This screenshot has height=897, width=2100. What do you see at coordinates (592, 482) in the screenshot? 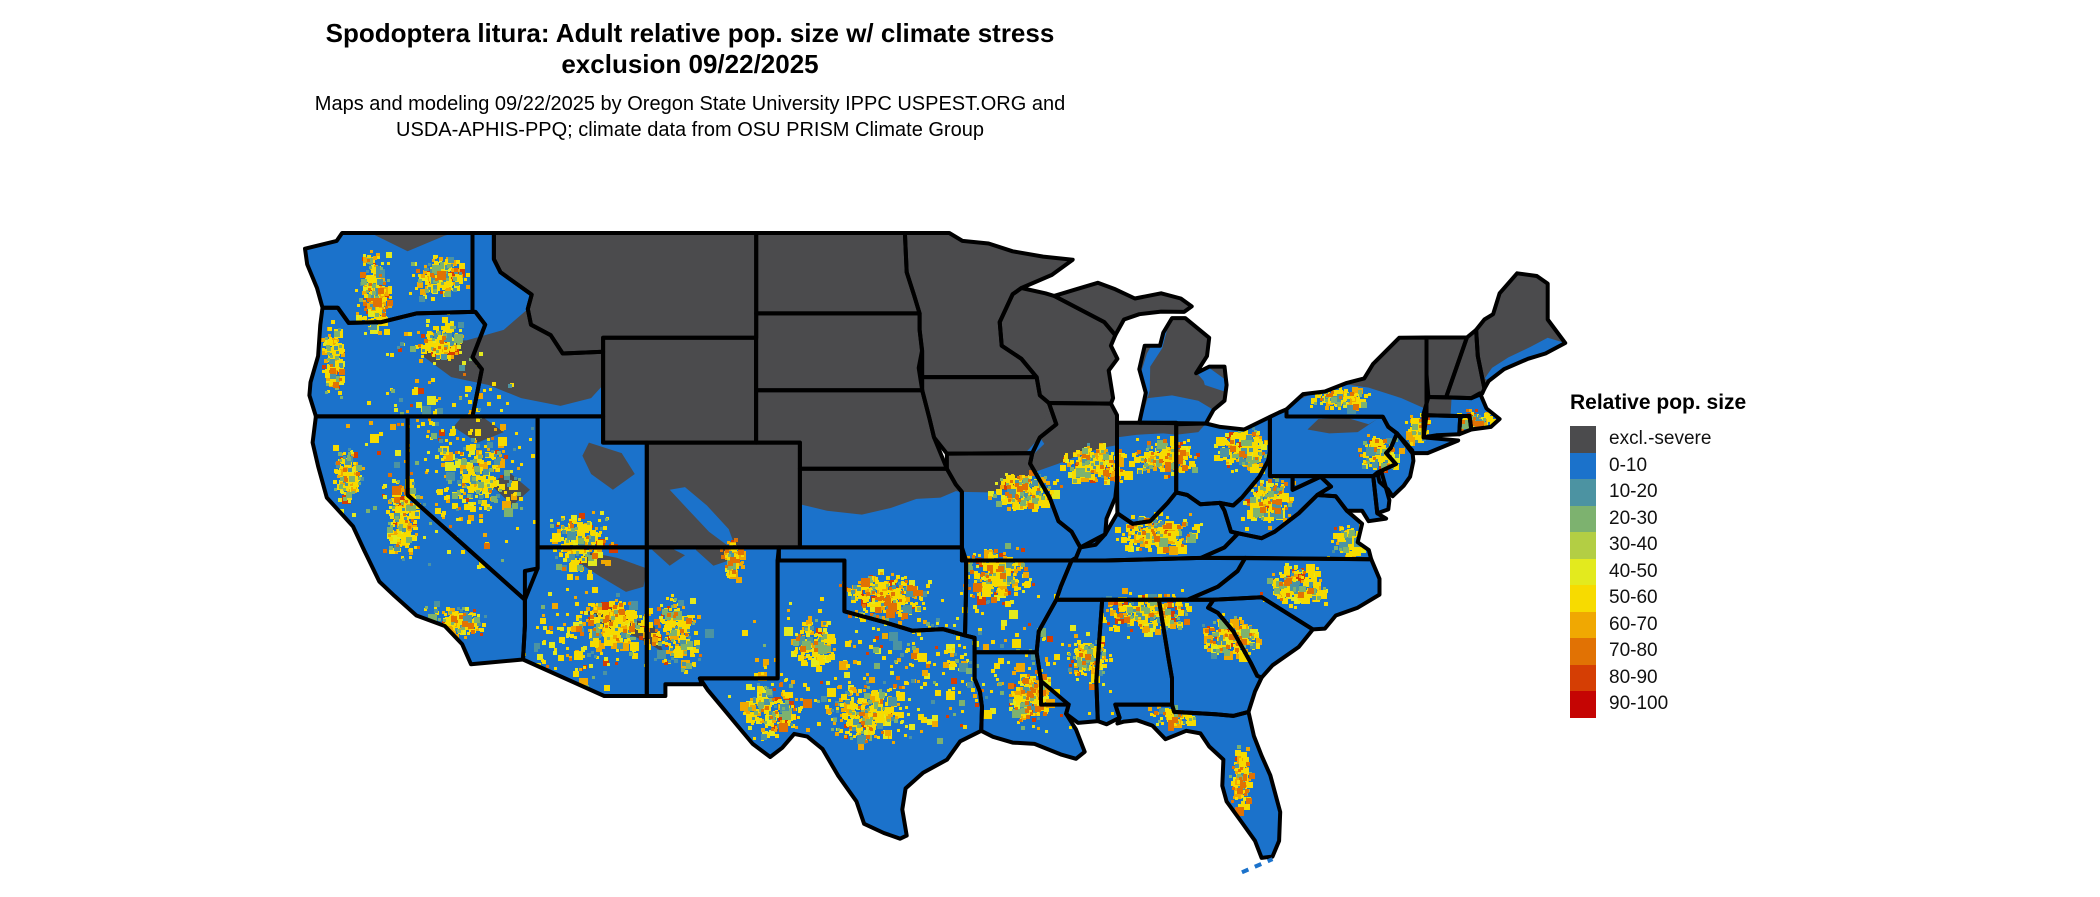
I see `state-fill-ut` at bounding box center [592, 482].